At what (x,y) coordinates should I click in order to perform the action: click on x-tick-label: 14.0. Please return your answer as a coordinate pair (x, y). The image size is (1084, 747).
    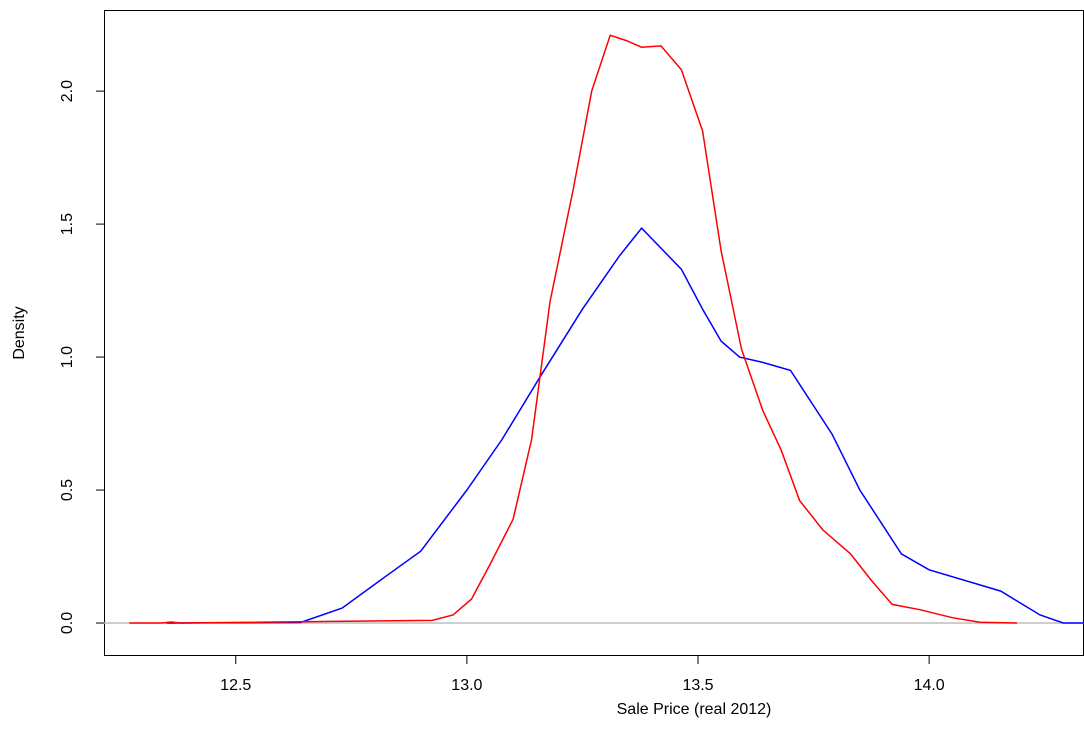
    Looking at the image, I should click on (929, 685).